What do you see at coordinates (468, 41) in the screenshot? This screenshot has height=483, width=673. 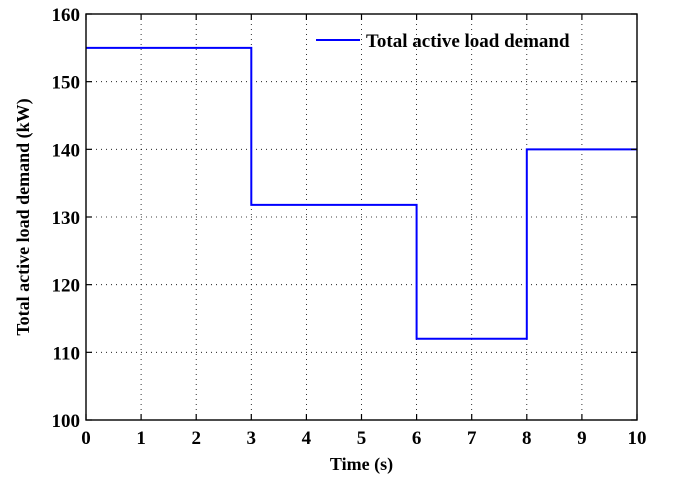 I see `legend-label: Total active load demand` at bounding box center [468, 41].